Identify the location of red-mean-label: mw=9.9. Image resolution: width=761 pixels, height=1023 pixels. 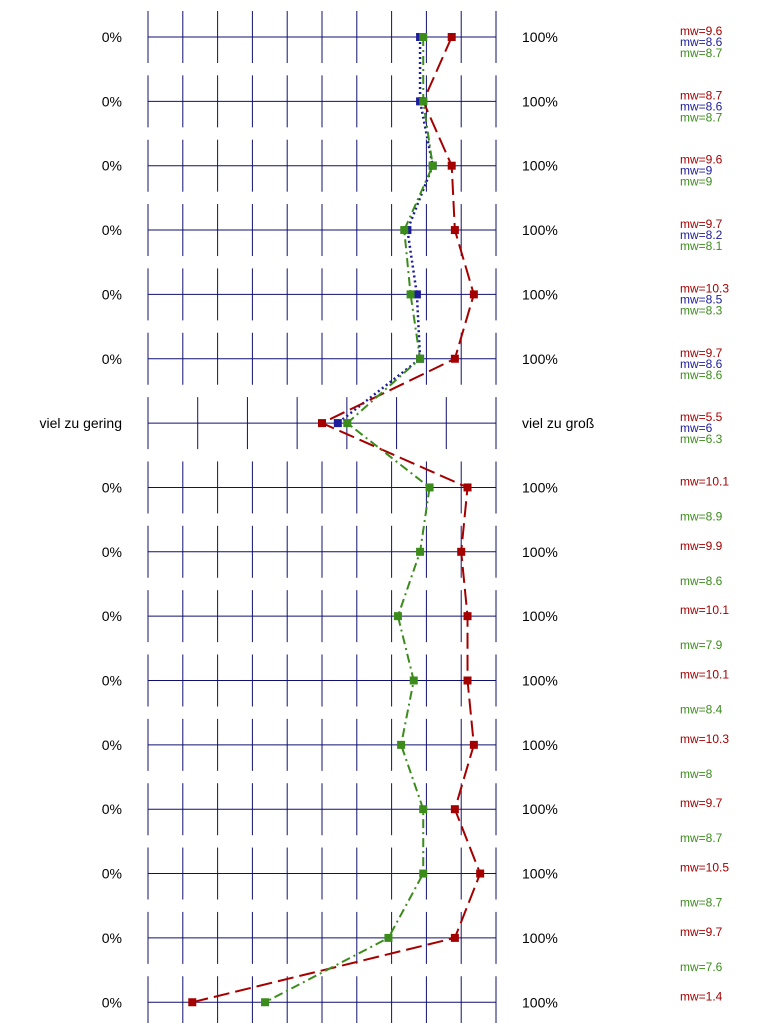
(701, 546).